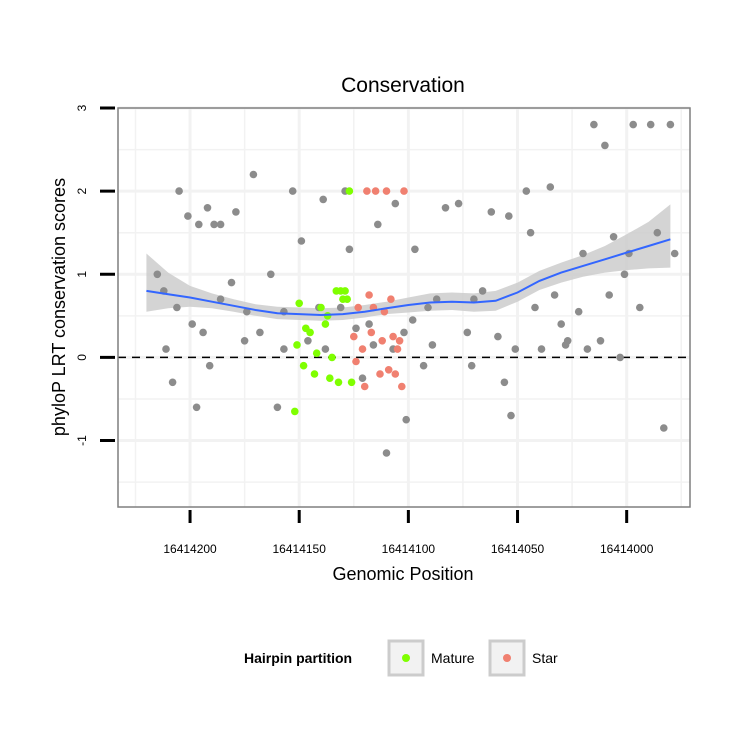 Image resolution: width=750 pixels, height=750 pixels. What do you see at coordinates (402, 574) in the screenshot?
I see `x-axis-title: Genomic Position` at bounding box center [402, 574].